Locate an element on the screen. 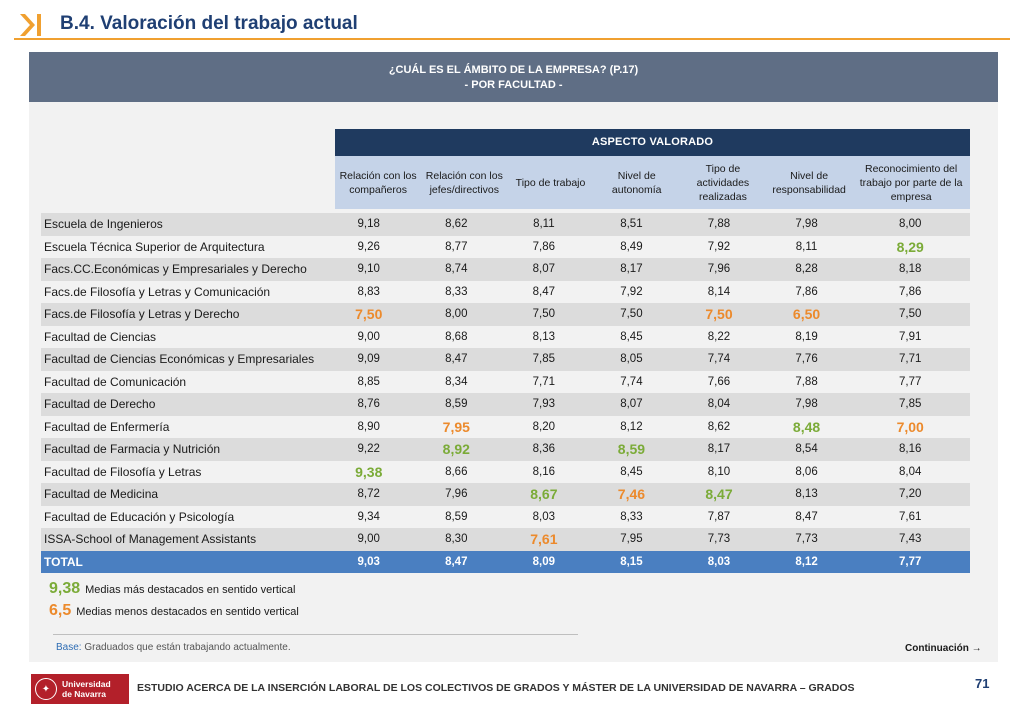 The height and width of the screenshot is (709, 1024). total-label: TOTAL is located at coordinates (63, 561).